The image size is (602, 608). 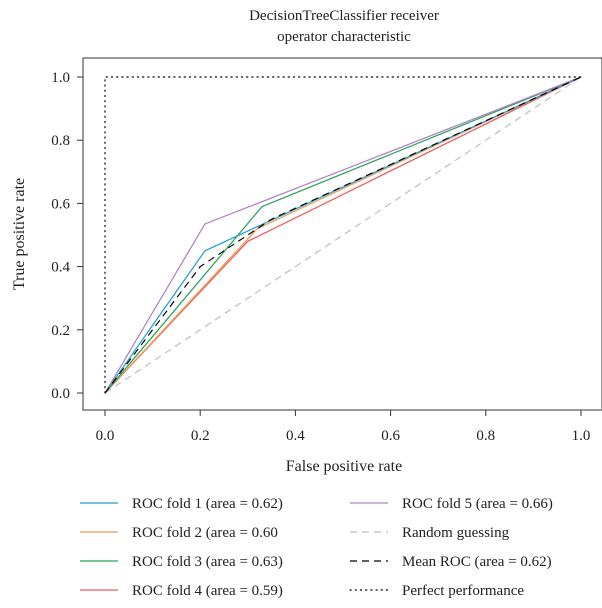 I want to click on roc-fold-3-area-0-63-legend-item: ROC fold 3 (area = 0.63), so click(x=181, y=562).